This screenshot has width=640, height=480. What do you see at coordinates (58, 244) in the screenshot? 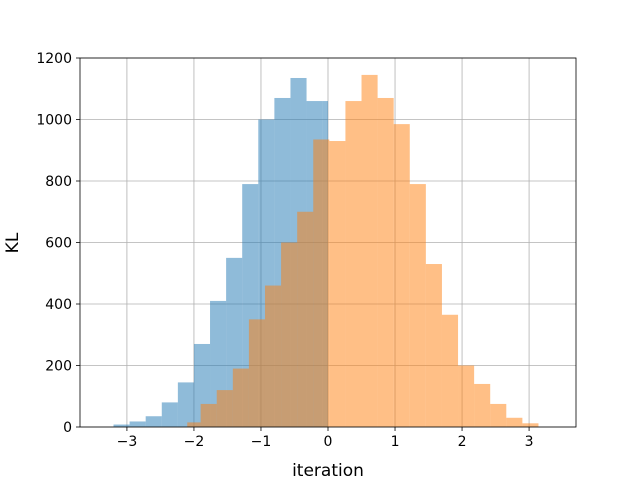
I see `y-tick-label: 600` at bounding box center [58, 244].